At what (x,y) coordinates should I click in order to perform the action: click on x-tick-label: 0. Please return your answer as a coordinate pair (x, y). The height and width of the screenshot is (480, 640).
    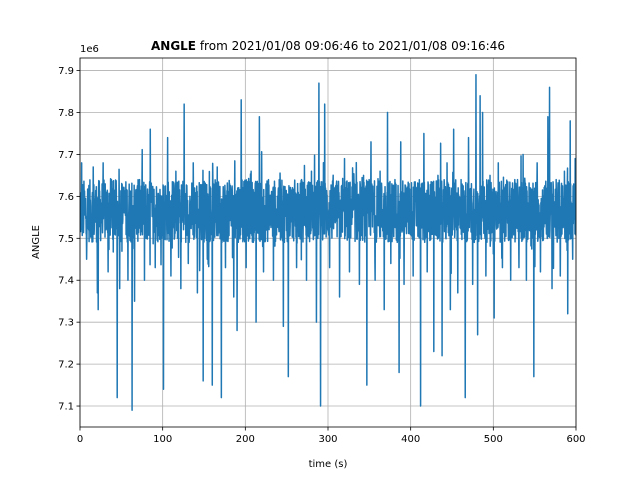
    Looking at the image, I should click on (80, 439).